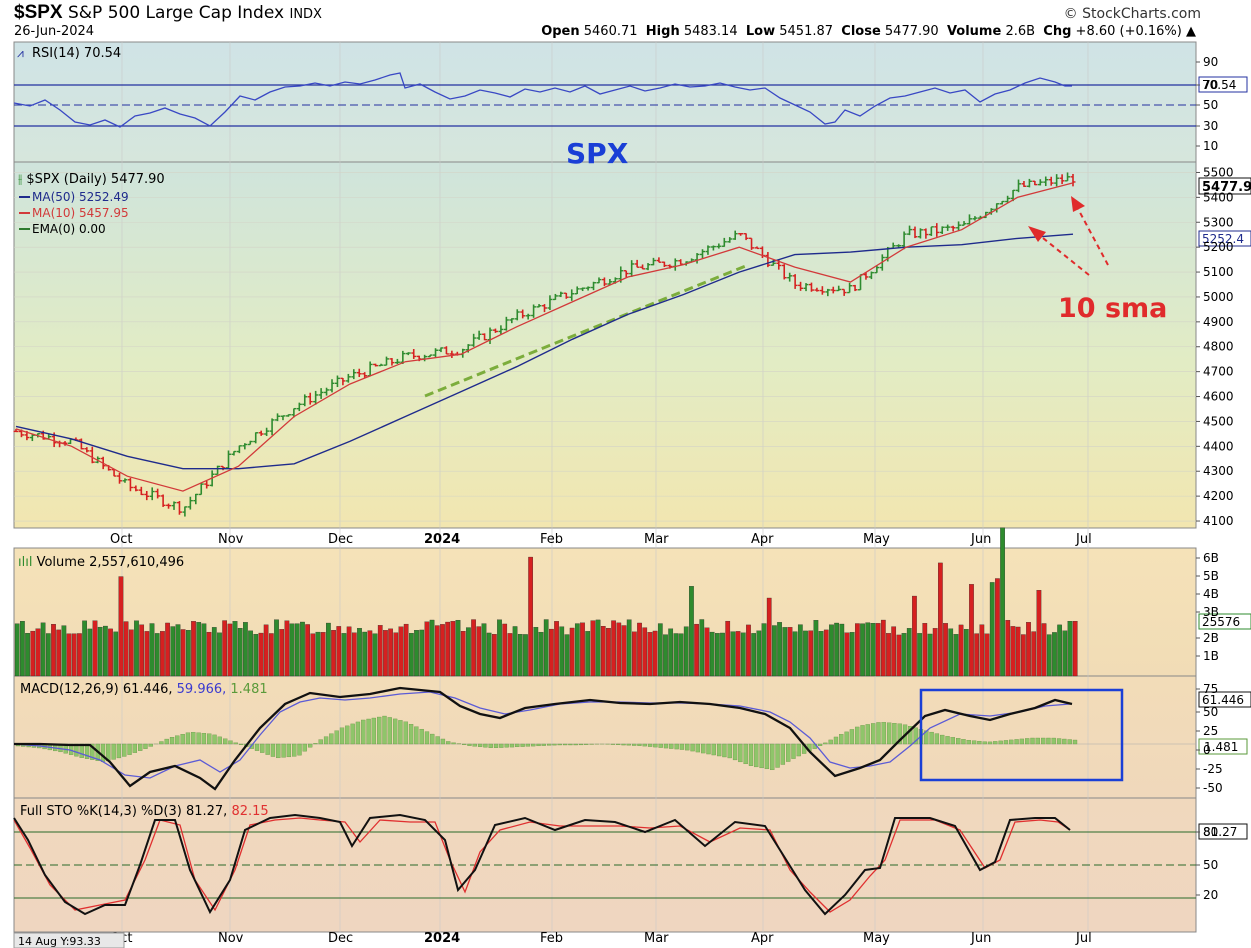  Describe the element at coordinates (1218, 521) in the screenshot. I see `price-y-tick: 4100` at that location.